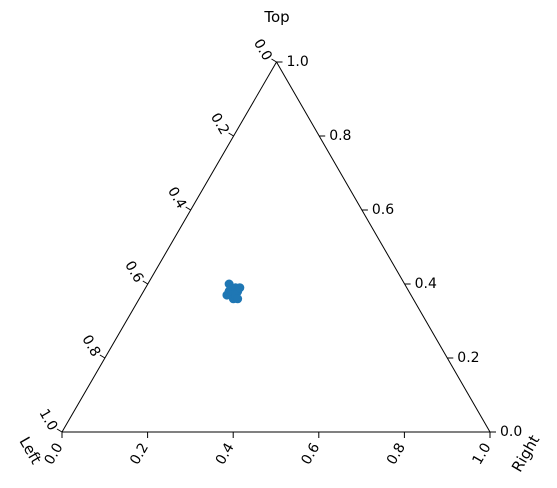 The width and height of the screenshot is (557, 488). What do you see at coordinates (90, 345) in the screenshot?
I see `left-axis-4-tick-label: 0.8` at bounding box center [90, 345].